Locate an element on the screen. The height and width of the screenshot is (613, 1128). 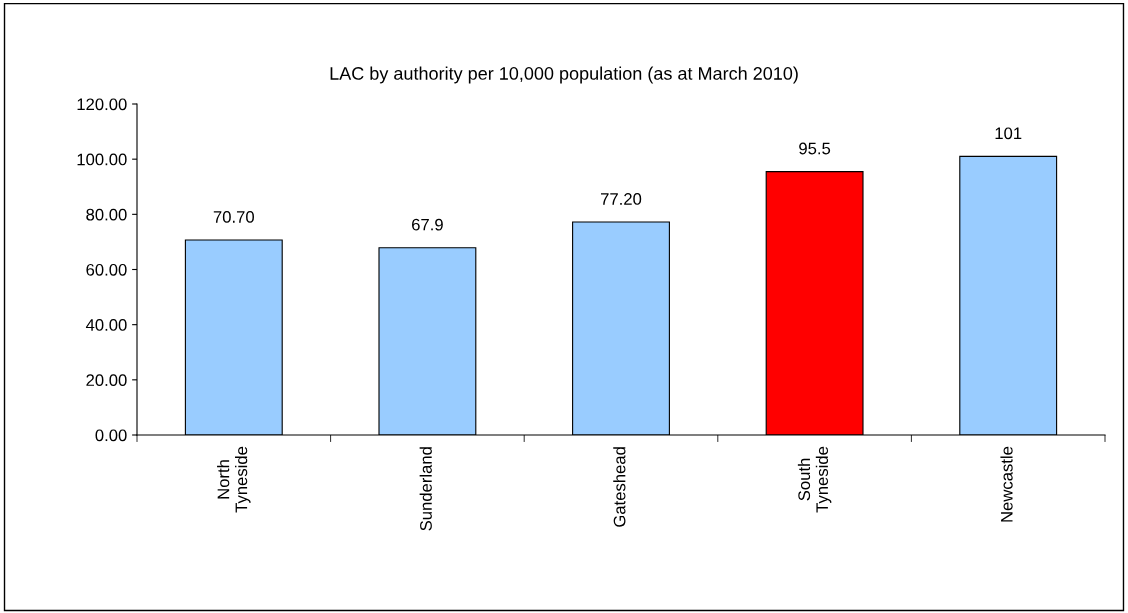
y-tick-label: 40.00 is located at coordinates (106, 325).